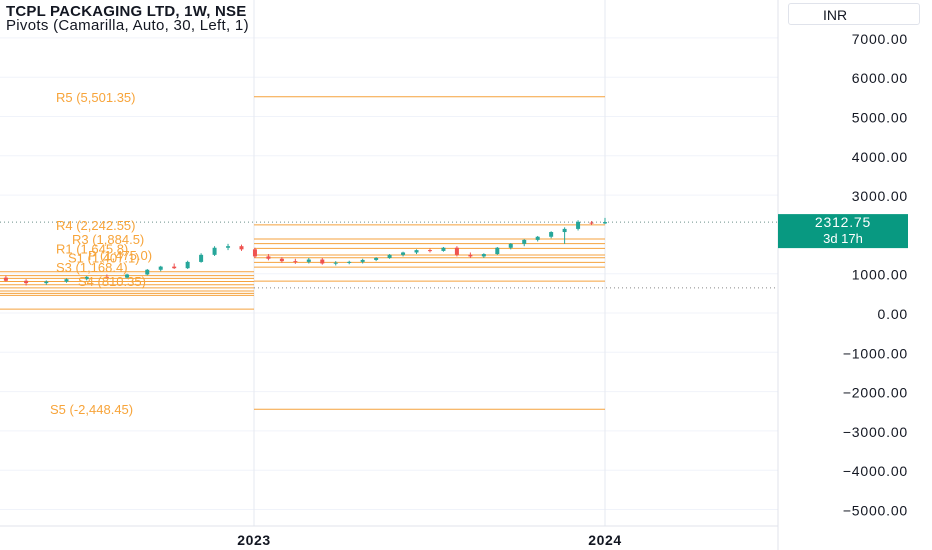  Describe the element at coordinates (875, 432) in the screenshot. I see `y-tick-label: −3000.00` at that location.